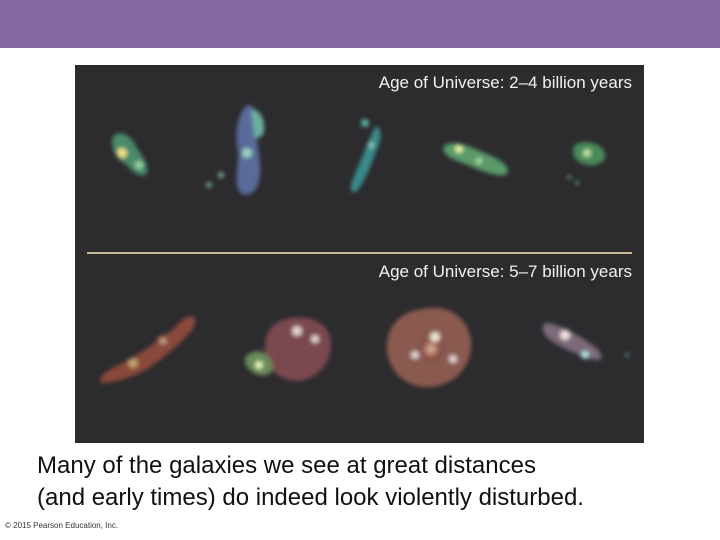  Describe the element at coordinates (505, 82) in the screenshot. I see `panel-label-top: Age of Universe: 2–4 billion years` at that location.